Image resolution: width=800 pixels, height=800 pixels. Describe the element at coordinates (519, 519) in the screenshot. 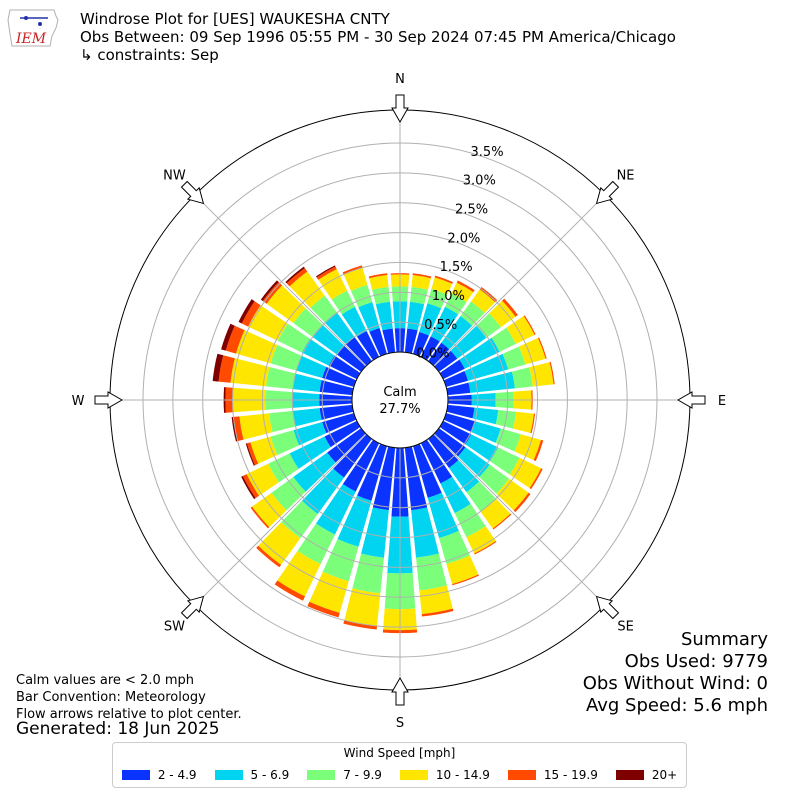

I see `spoke-SE` at that location.